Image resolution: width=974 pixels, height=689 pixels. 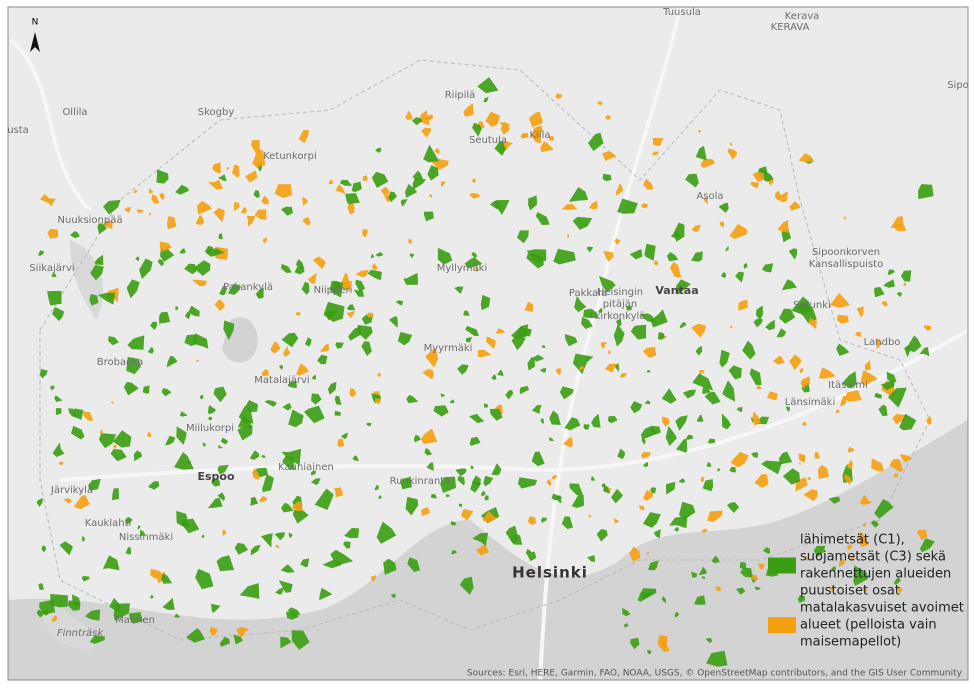 What do you see at coordinates (333, 290) in the screenshot?
I see `place-label: Niipperi` at bounding box center [333, 290].